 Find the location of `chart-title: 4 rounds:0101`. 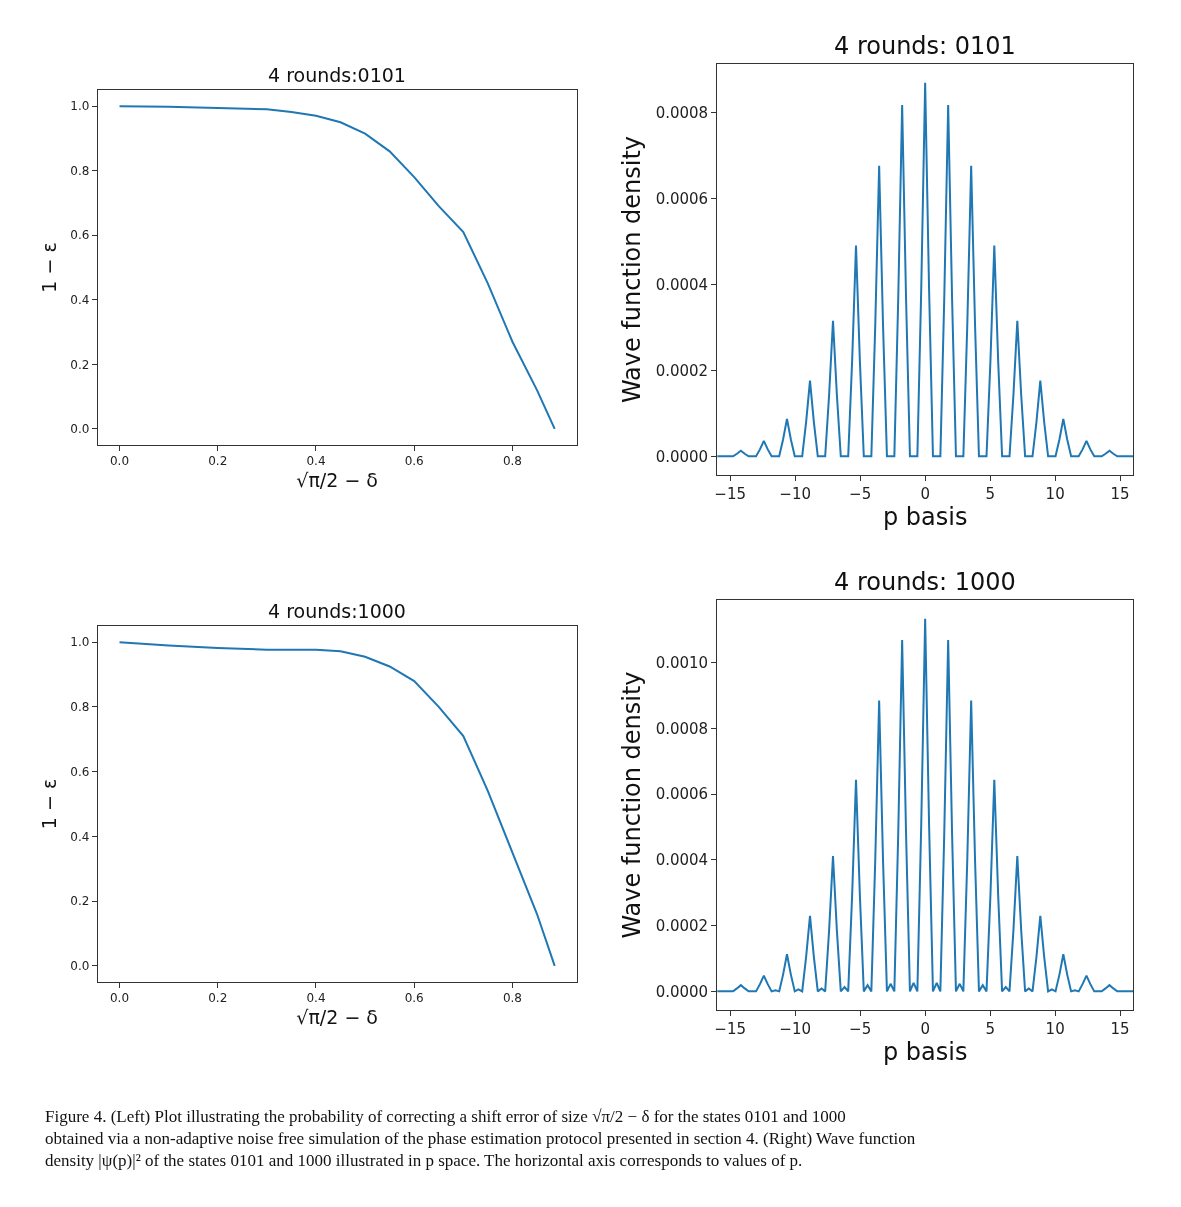

chart-title: 4 rounds:0101 is located at coordinates (337, 75).